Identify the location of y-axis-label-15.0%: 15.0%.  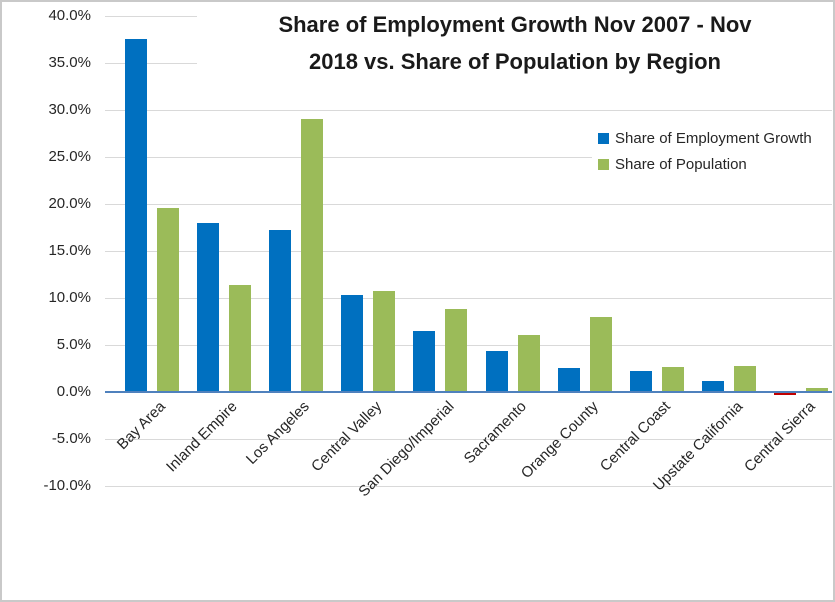
(69, 250).